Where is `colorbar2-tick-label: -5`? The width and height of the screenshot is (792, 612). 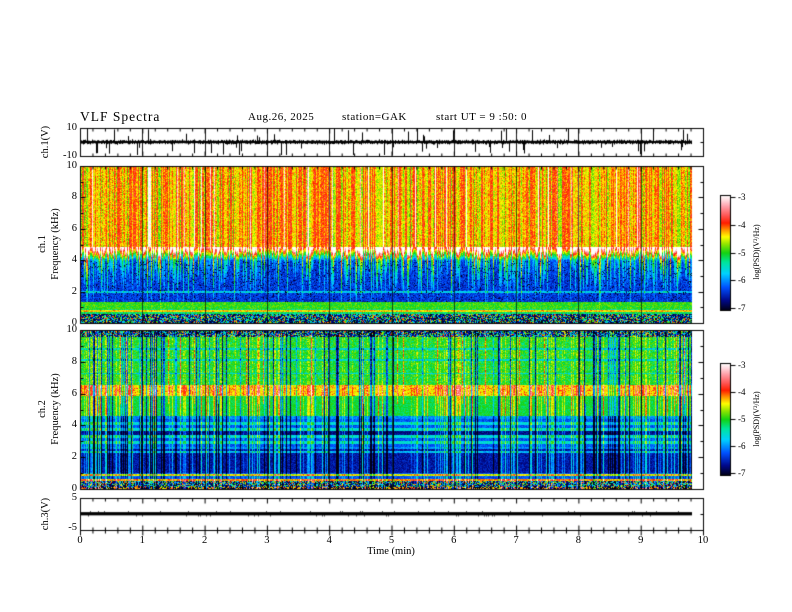
colorbar2-tick-label: -5 is located at coordinates (742, 419).